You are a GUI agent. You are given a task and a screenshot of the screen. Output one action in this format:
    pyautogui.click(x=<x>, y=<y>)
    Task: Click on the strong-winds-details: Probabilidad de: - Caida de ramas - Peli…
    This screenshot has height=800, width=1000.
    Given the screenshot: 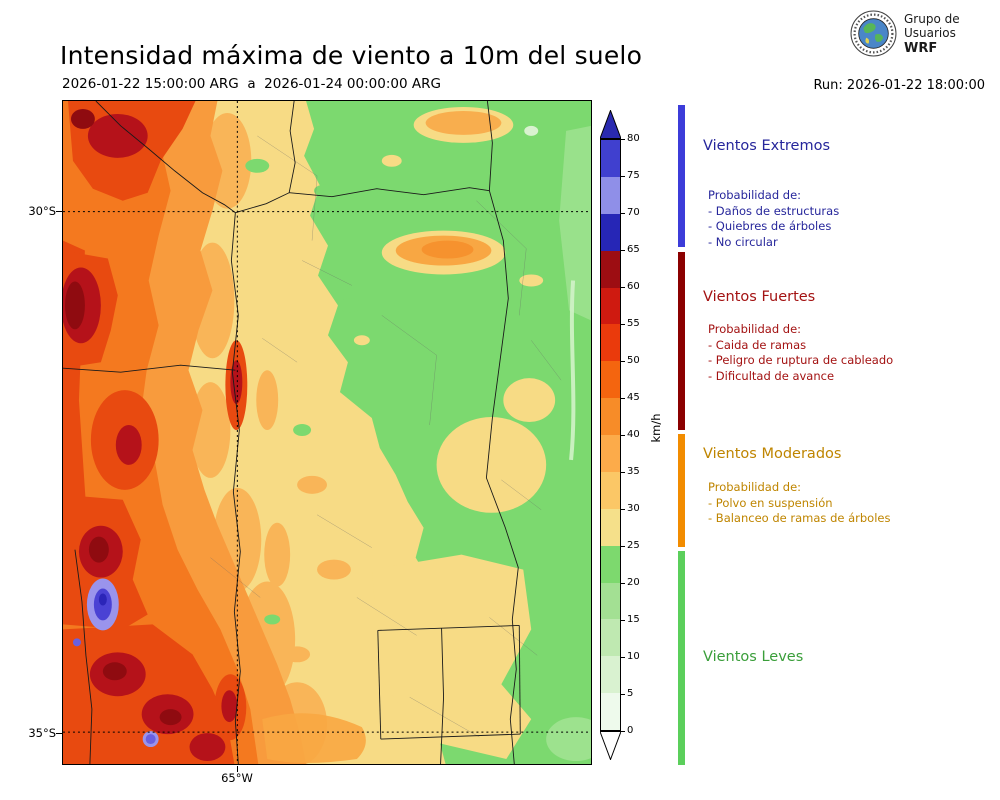 What is the action you would take?
    pyautogui.click(x=800, y=353)
    